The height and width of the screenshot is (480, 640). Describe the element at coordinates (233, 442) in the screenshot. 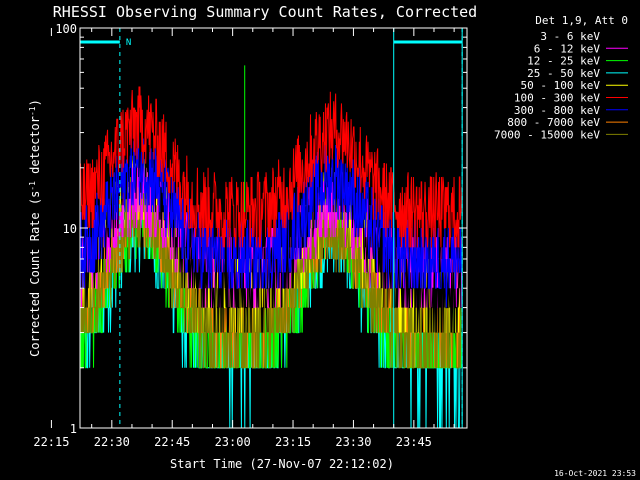

I see `x-tick-label-3: 23:00` at that location.